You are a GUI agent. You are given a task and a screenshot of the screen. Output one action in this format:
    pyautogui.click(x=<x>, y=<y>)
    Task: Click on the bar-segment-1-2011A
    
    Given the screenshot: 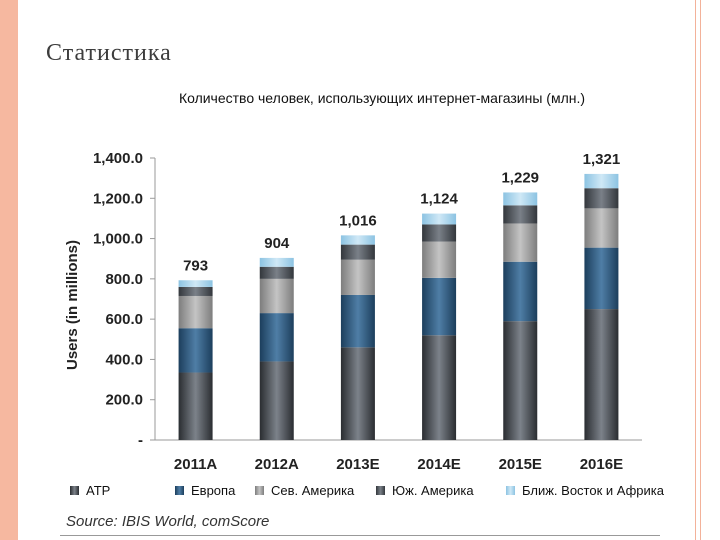 What is the action you would take?
    pyautogui.click(x=195, y=406)
    